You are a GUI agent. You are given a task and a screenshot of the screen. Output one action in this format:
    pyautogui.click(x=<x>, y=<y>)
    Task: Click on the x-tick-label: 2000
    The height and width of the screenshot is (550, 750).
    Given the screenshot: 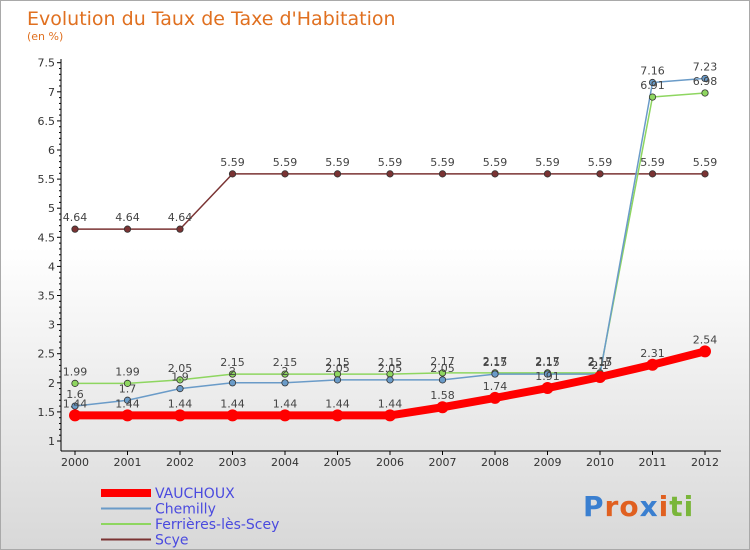 What is the action you would take?
    pyautogui.click(x=75, y=462)
    